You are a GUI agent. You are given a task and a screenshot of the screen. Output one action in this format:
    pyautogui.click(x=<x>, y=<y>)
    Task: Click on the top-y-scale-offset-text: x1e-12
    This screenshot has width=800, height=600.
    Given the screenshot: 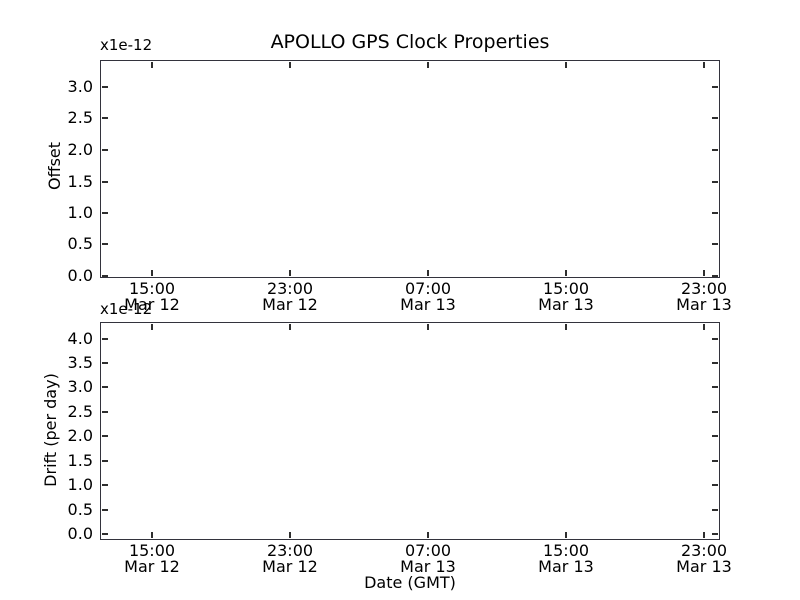 What is the action you would take?
    pyautogui.click(x=126, y=45)
    